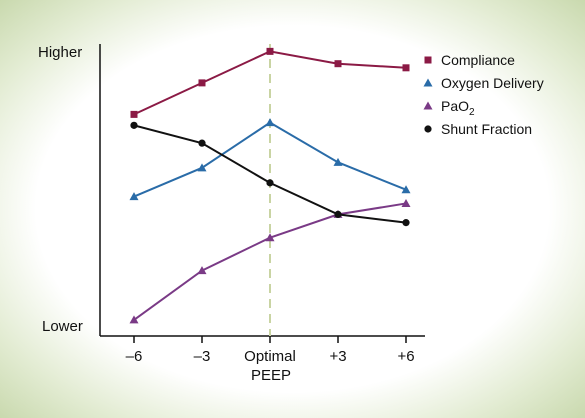  I want to click on x-axis-label: PEEP, so click(271, 375).